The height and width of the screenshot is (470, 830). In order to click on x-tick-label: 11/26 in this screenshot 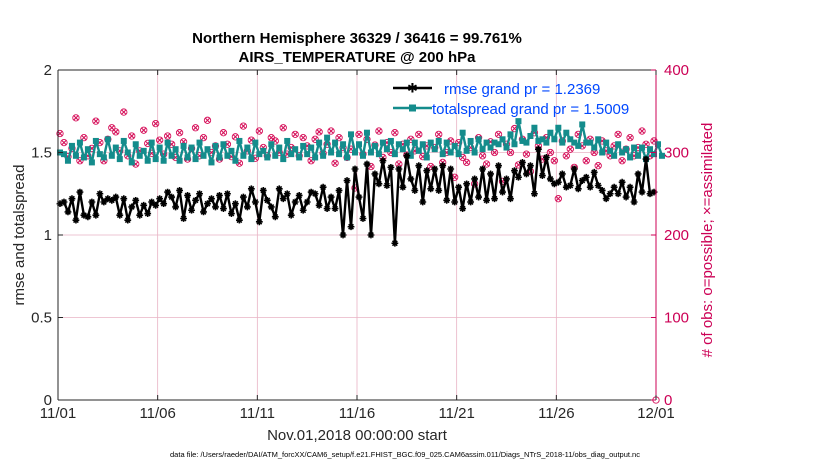, I will do `click(556, 413)`.